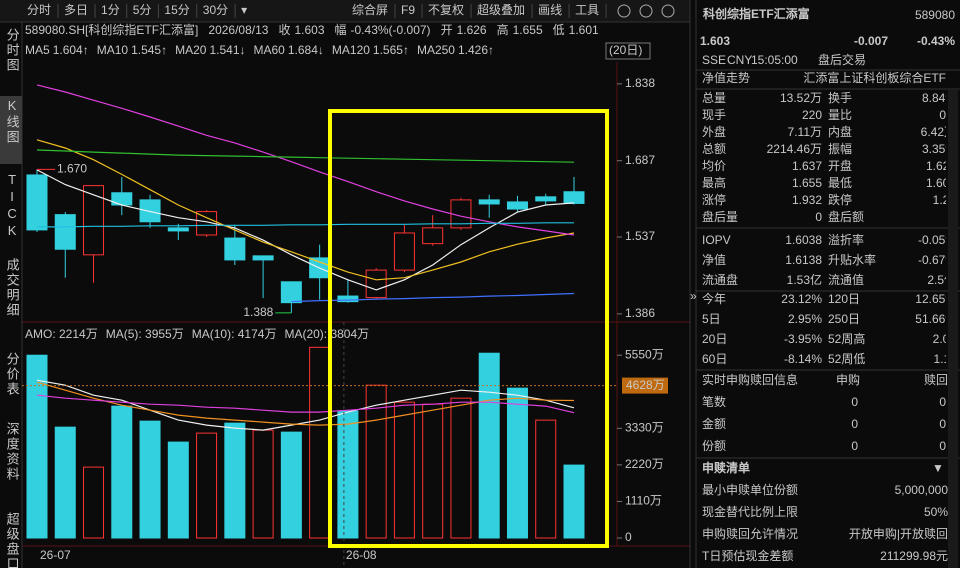 The width and height of the screenshot is (960, 568). I want to click on info-item: -0.43%(-0.007), so click(391, 30).